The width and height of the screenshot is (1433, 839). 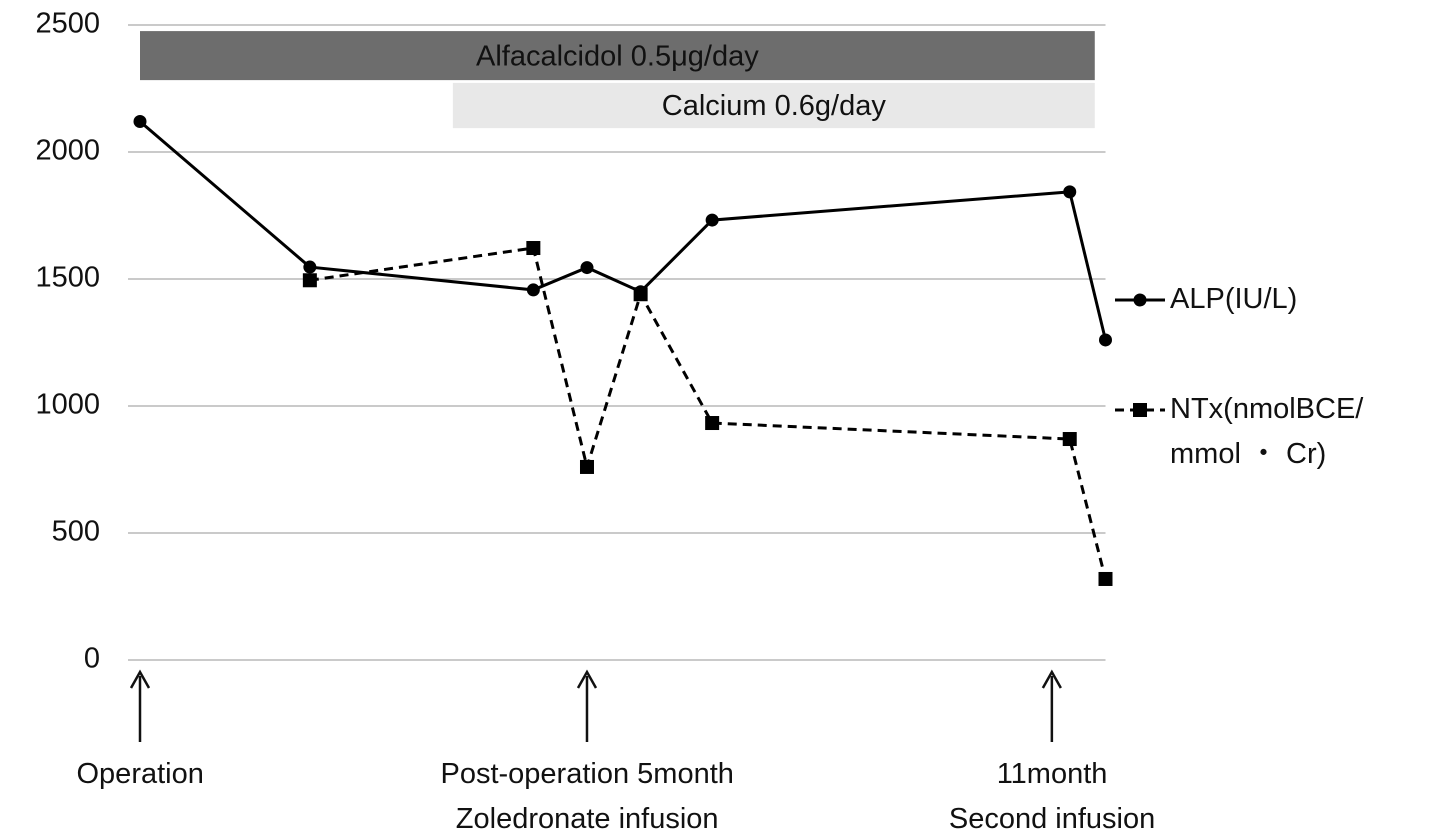 I want to click on y-tick-label: 2500, so click(x=67, y=24).